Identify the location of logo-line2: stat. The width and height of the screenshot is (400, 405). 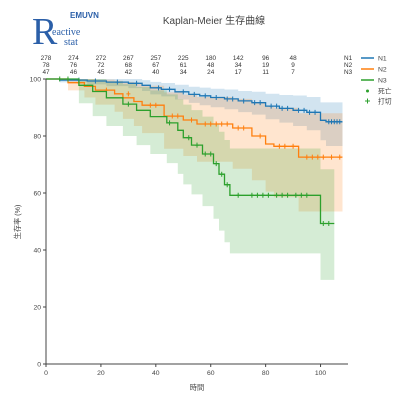
(71, 42).